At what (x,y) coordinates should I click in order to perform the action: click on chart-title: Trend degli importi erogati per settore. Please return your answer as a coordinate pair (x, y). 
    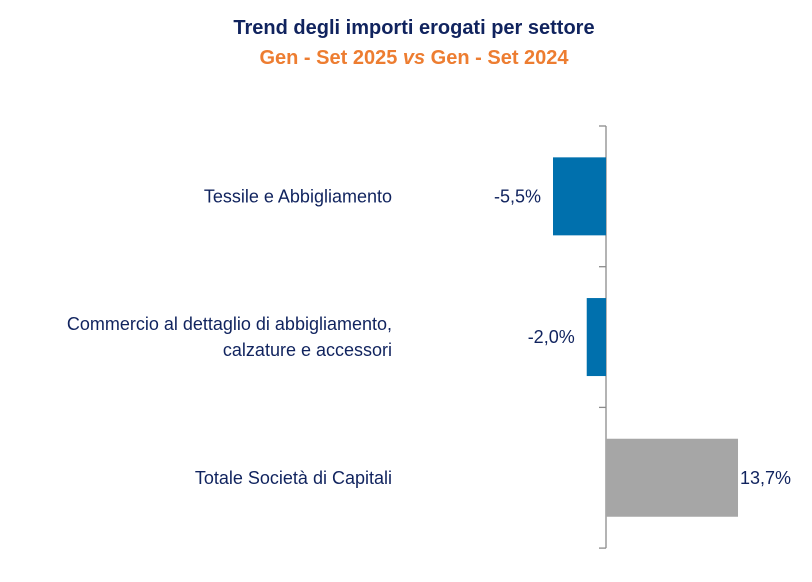
    Looking at the image, I should click on (414, 28).